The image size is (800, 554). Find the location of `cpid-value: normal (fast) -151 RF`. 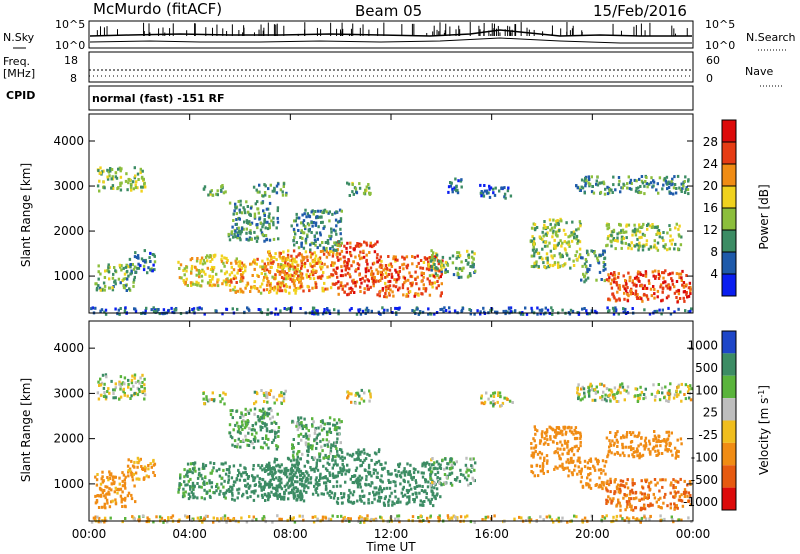

cpid-value: normal (fast) -151 RF is located at coordinates (158, 98).